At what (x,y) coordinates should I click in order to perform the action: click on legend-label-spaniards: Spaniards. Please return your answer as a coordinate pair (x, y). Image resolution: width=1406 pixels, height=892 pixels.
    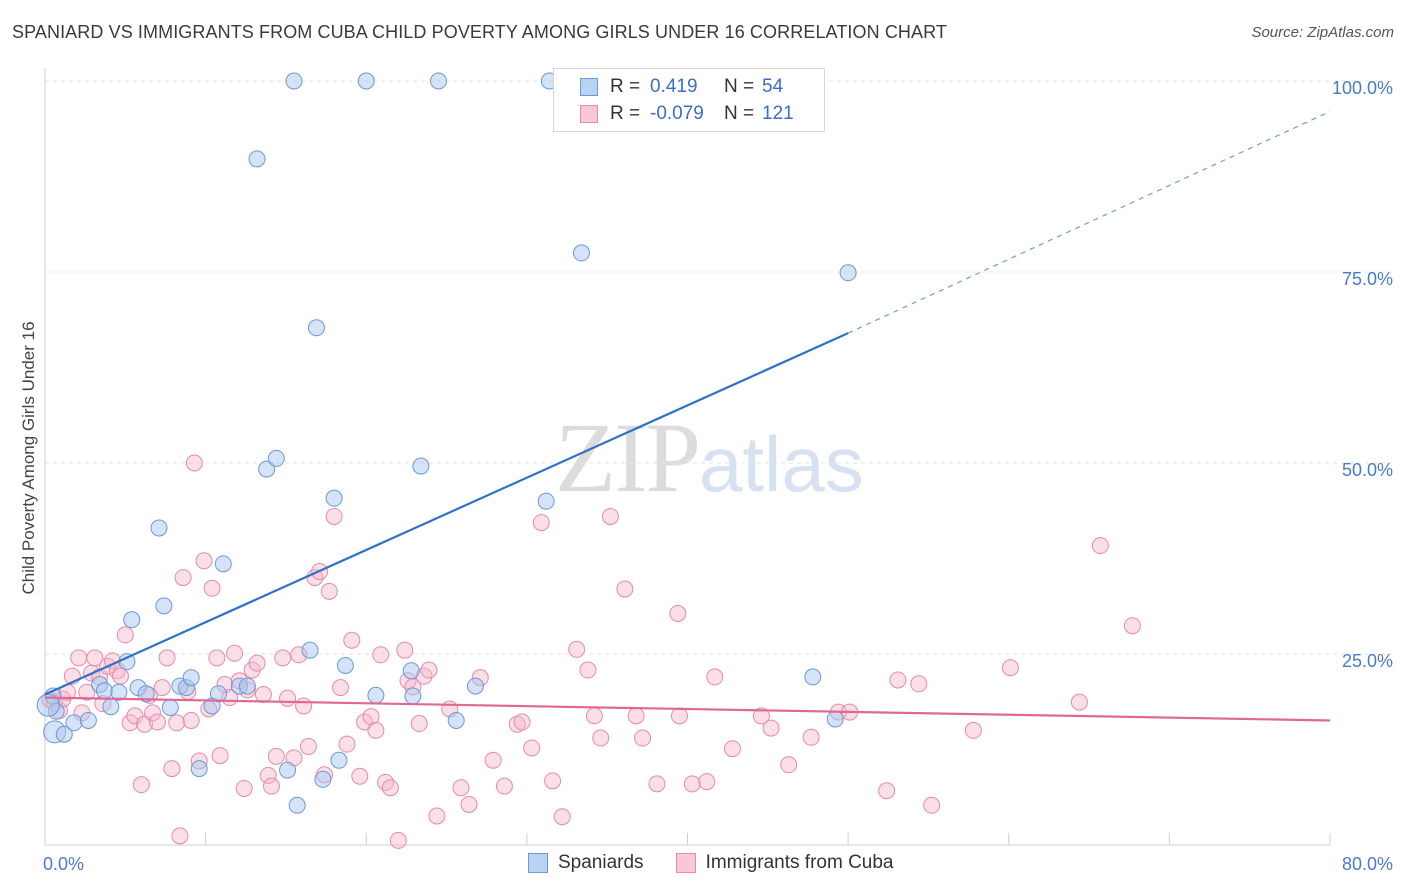
    Looking at the image, I should click on (601, 862).